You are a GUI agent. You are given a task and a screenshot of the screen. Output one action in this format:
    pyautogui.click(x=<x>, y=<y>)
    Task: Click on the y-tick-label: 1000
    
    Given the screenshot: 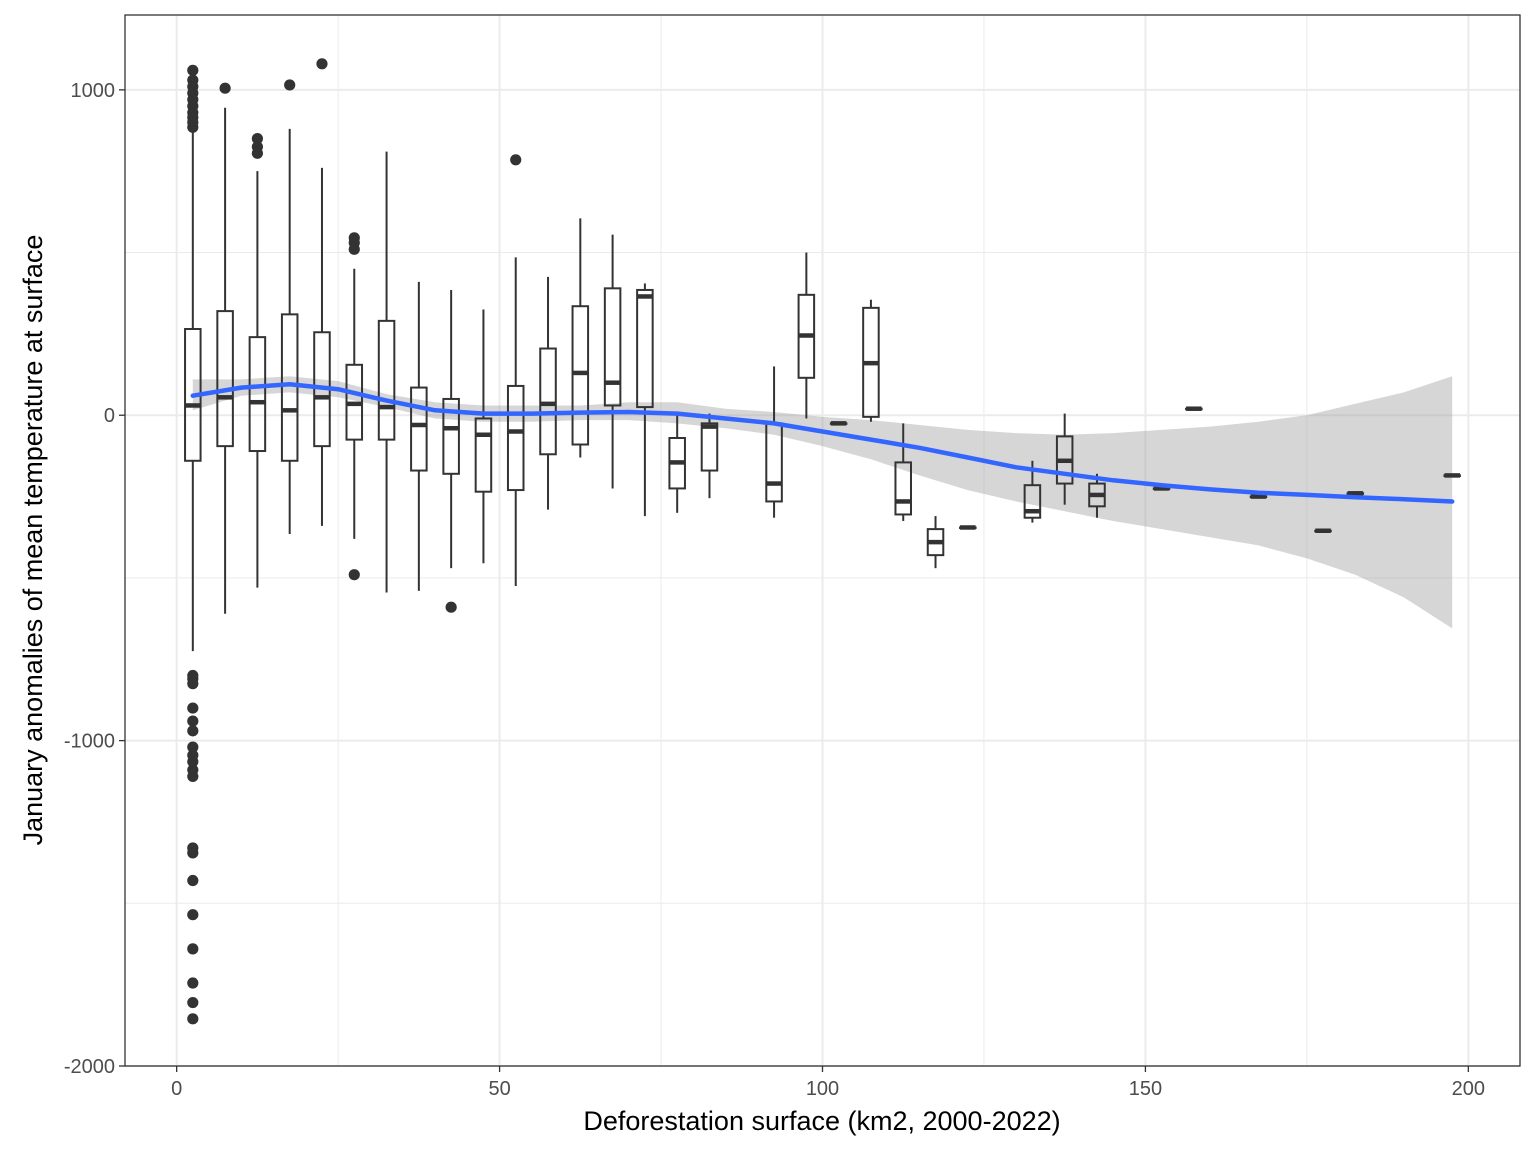 What is the action you would take?
    pyautogui.click(x=93, y=91)
    